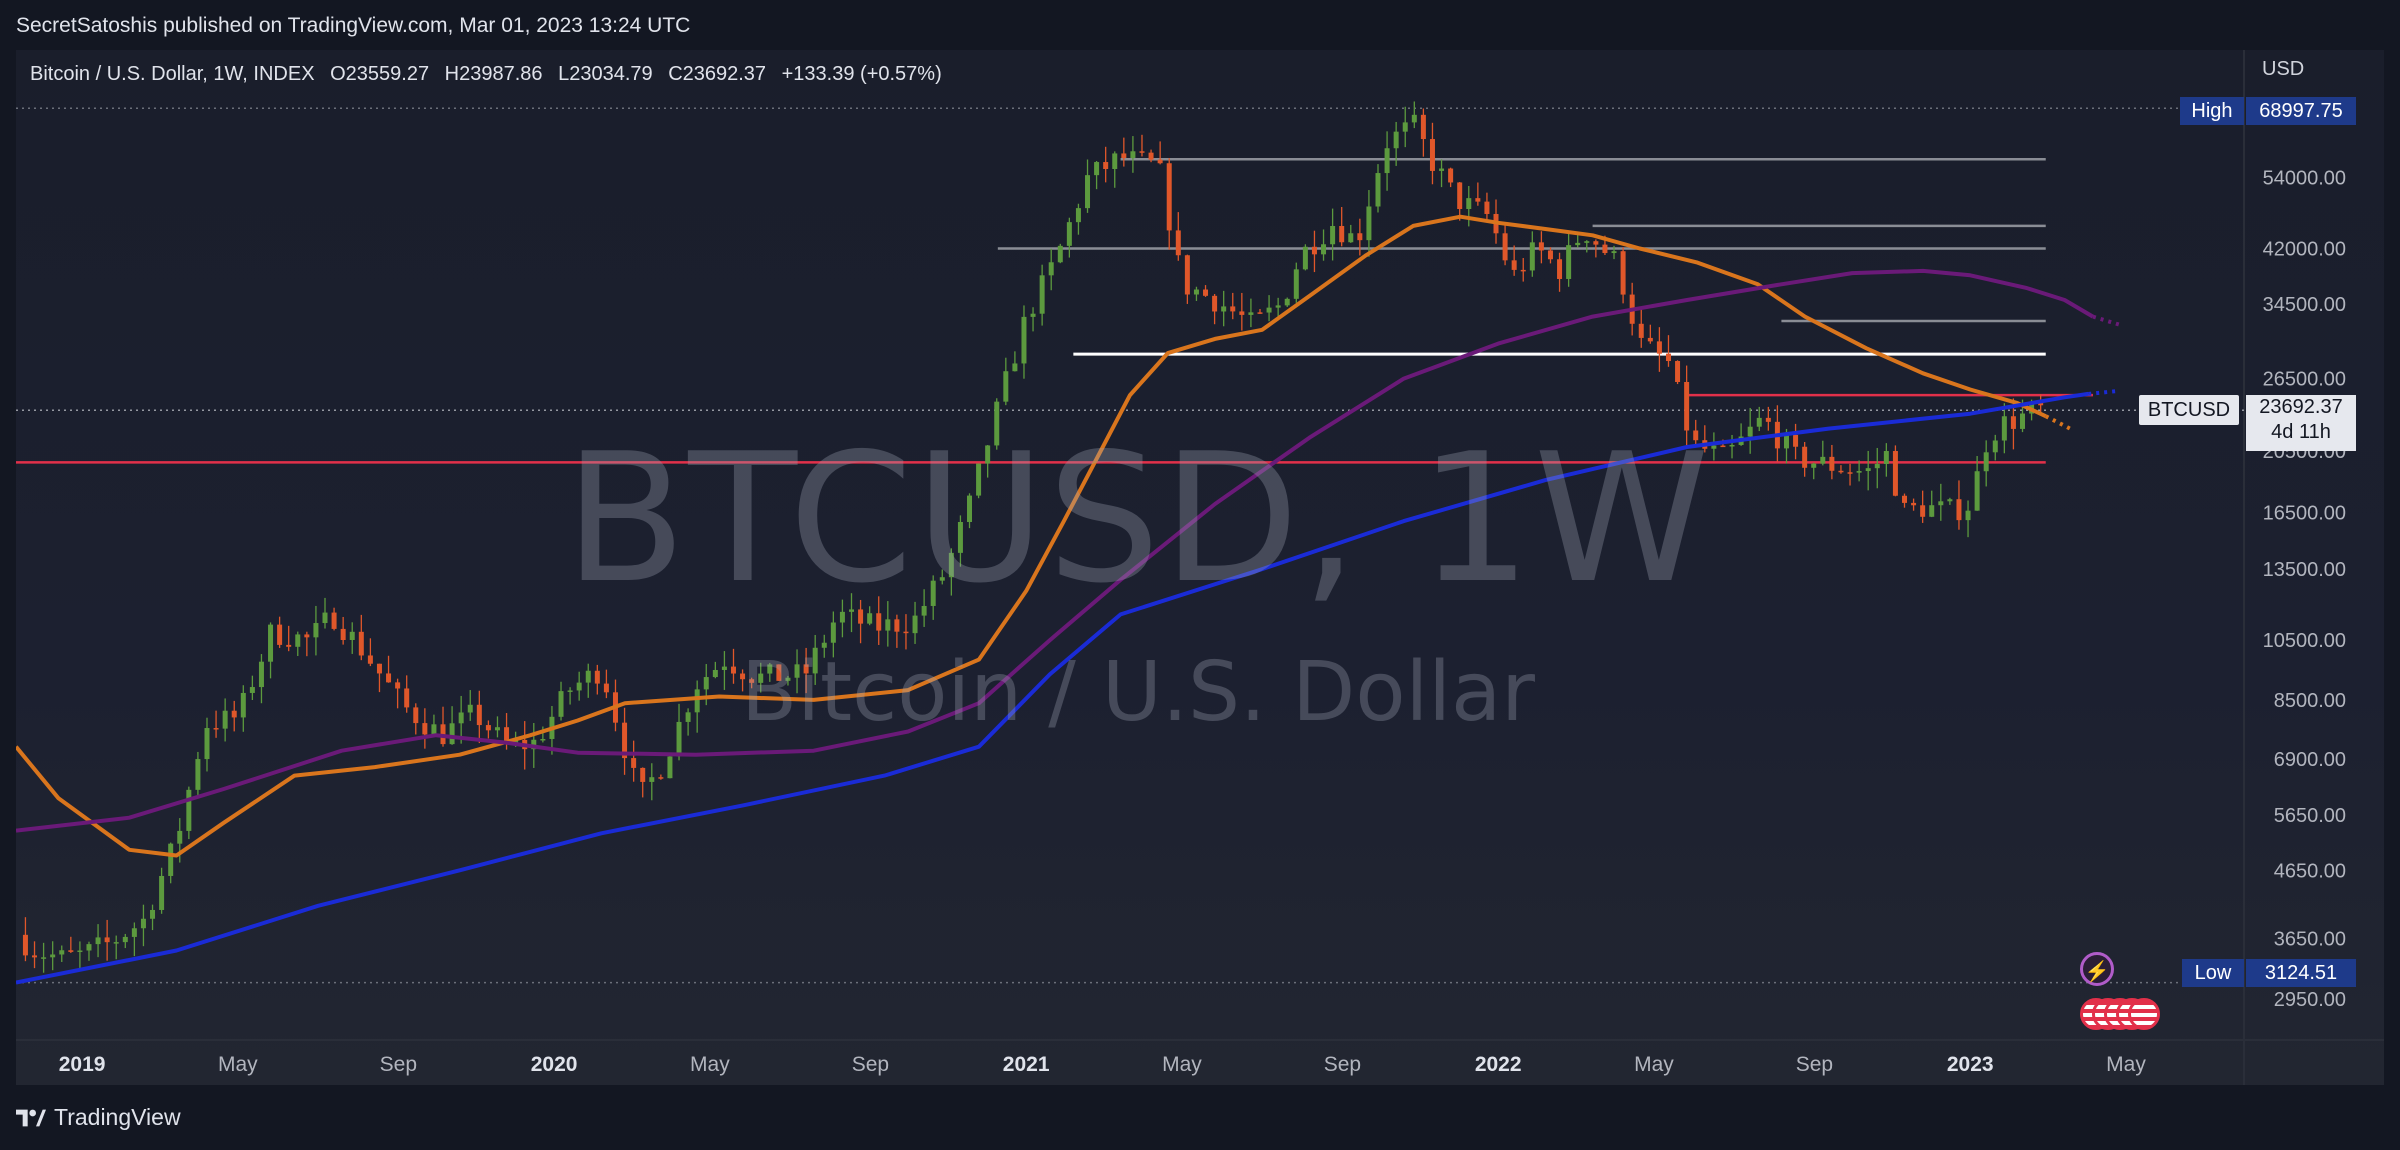  I want to click on y-tick-label: 8500.00, so click(2310, 701).